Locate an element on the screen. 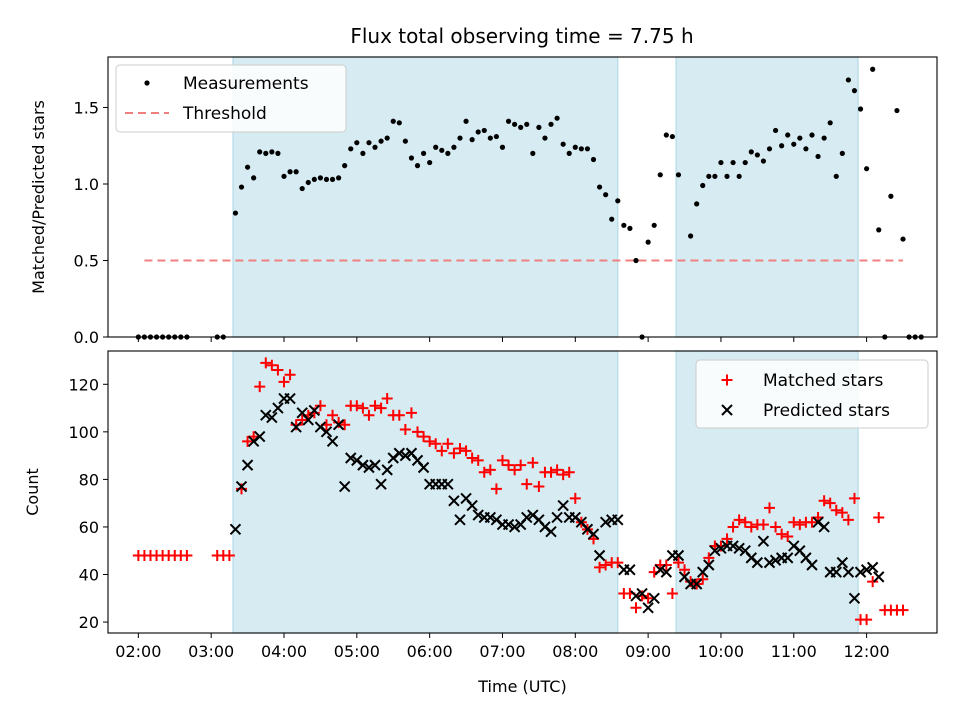  x-tick-label: 05:00 is located at coordinates (357, 651).